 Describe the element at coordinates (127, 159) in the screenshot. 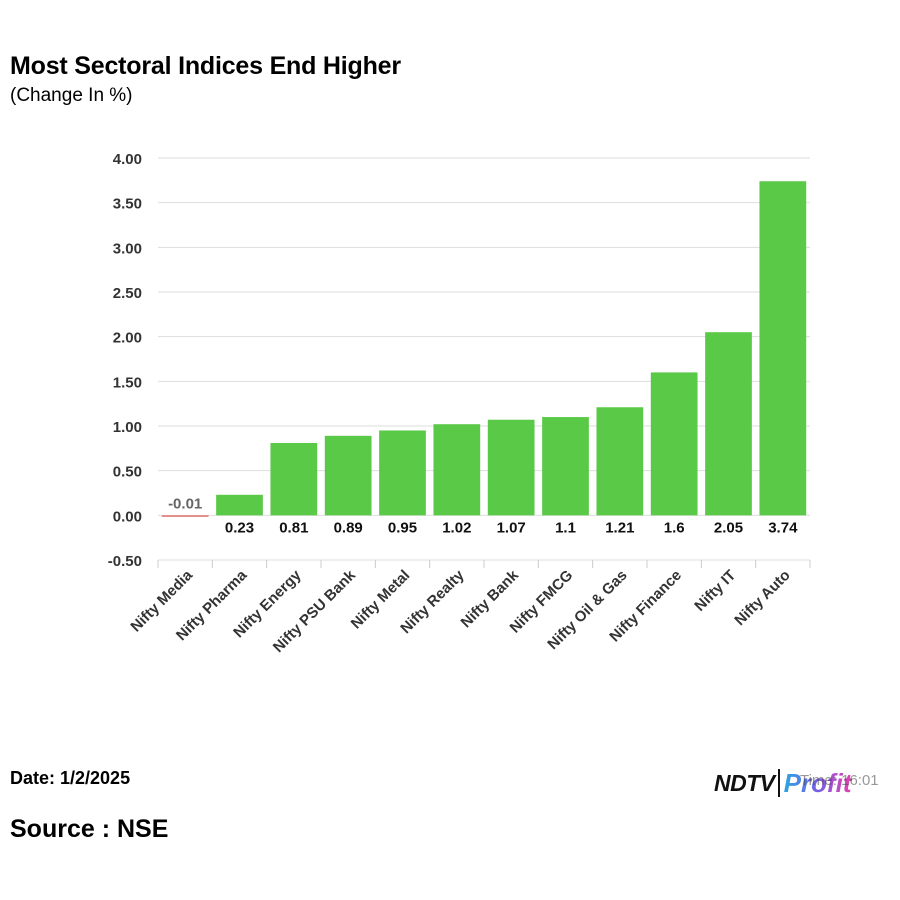

I see `y-tick-label: 4.00` at that location.